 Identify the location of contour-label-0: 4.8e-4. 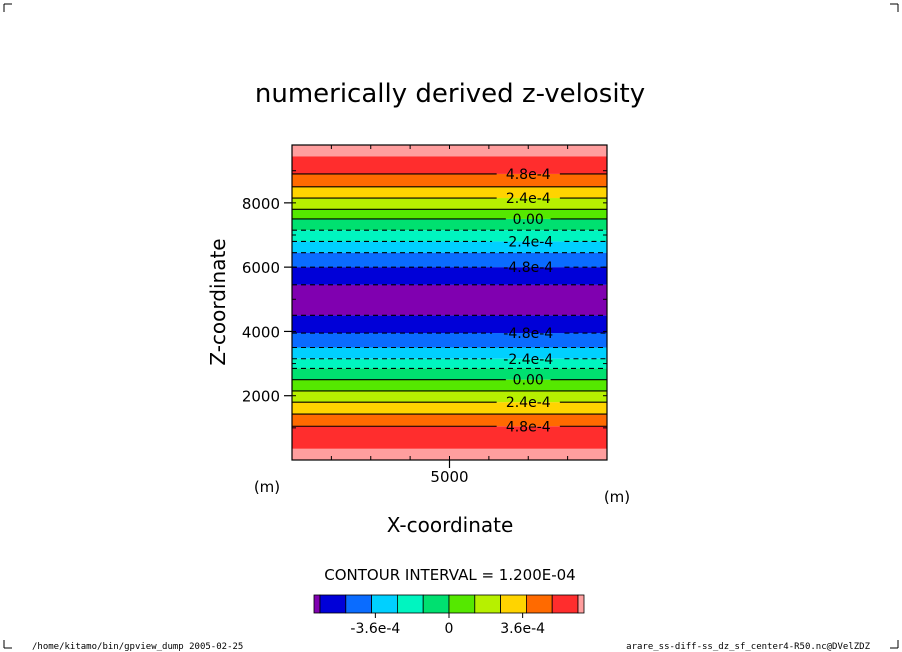
(528, 427).